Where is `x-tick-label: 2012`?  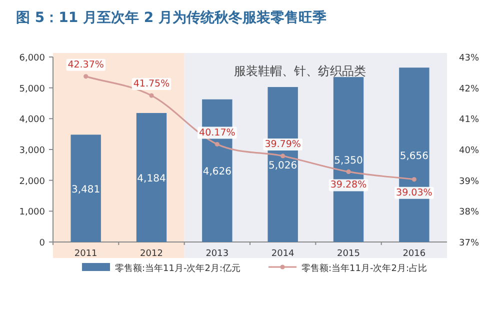
x-tick-label: 2012 is located at coordinates (151, 254).